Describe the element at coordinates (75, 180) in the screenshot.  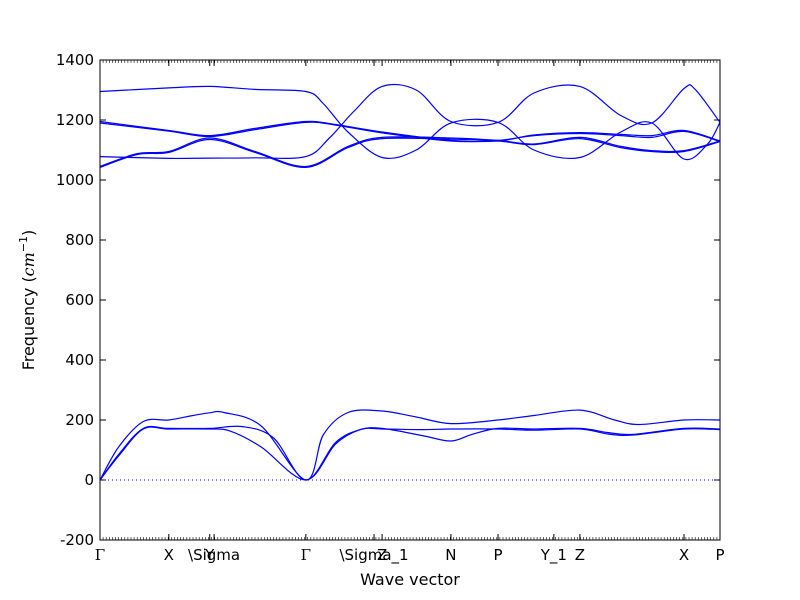
I see `y-tick-label: 1000` at that location.